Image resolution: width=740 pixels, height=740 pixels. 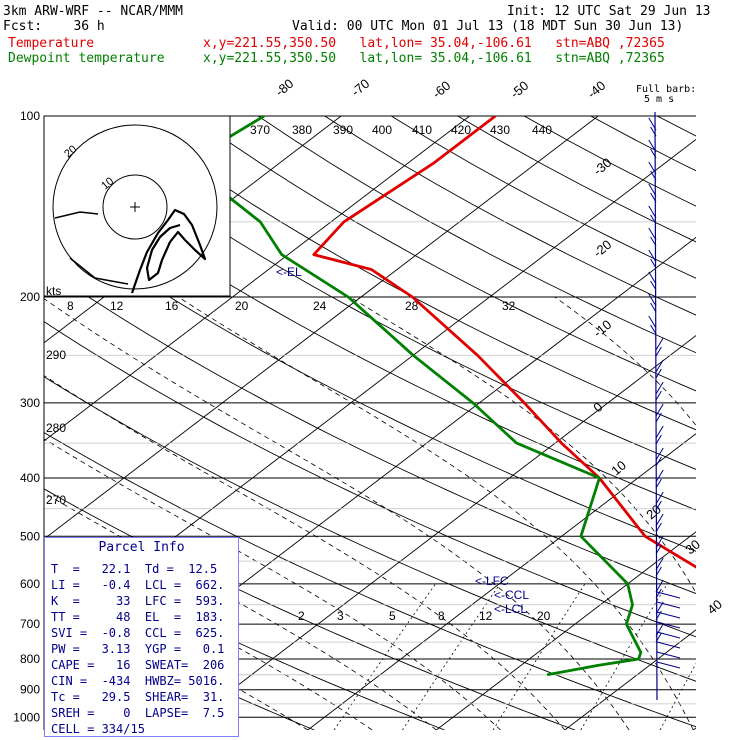 What do you see at coordinates (56, 355) in the screenshot?
I see `theta-label: 290` at bounding box center [56, 355].